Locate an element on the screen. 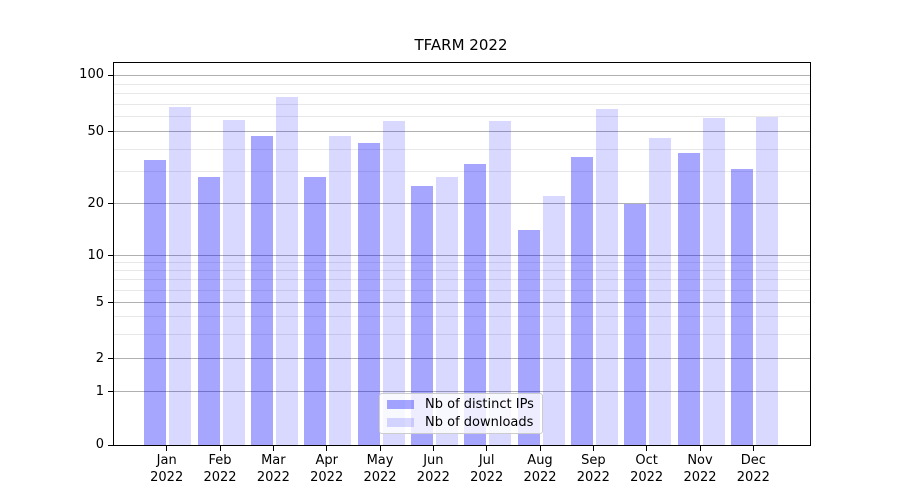 The image size is (900, 500). x-tick-label-sep: Sep 2022 is located at coordinates (593, 469).